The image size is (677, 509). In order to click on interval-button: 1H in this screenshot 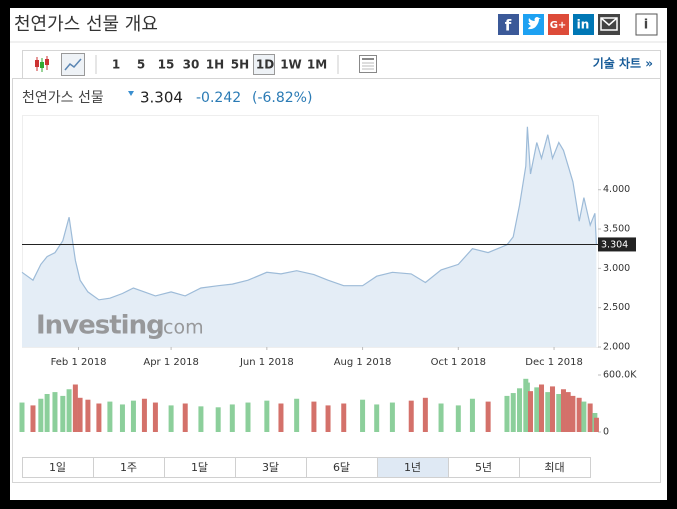, I will do `click(215, 65)`.